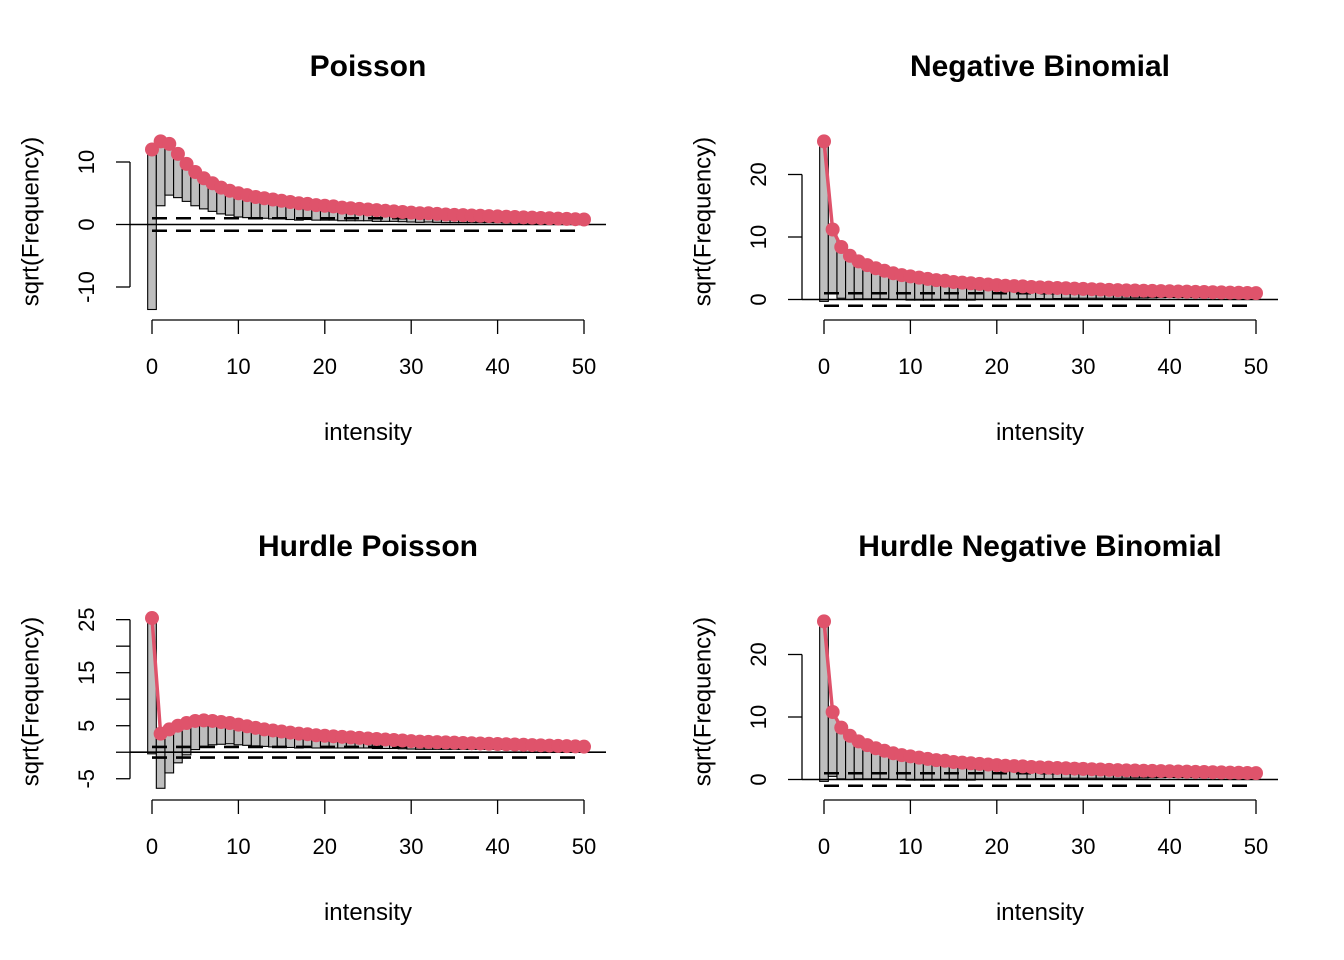  Describe the element at coordinates (1040, 66) in the screenshot. I see `panel-title: Negative Binomial` at that location.